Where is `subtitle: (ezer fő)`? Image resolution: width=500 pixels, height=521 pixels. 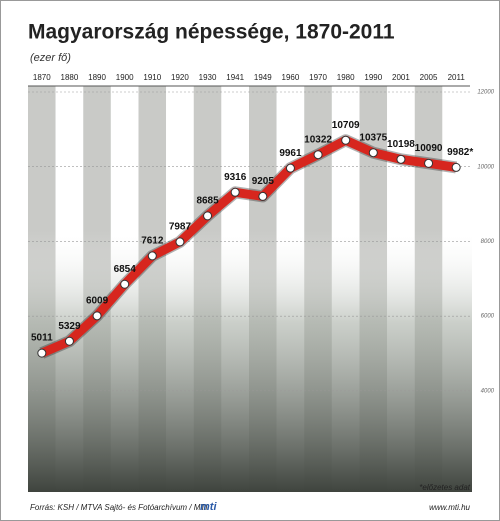 subtitle: (ezer fő) is located at coordinates (50, 58).